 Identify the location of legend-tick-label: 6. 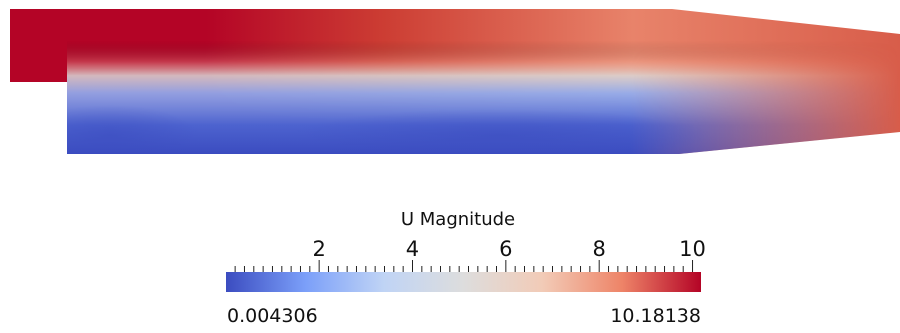
(505, 249).